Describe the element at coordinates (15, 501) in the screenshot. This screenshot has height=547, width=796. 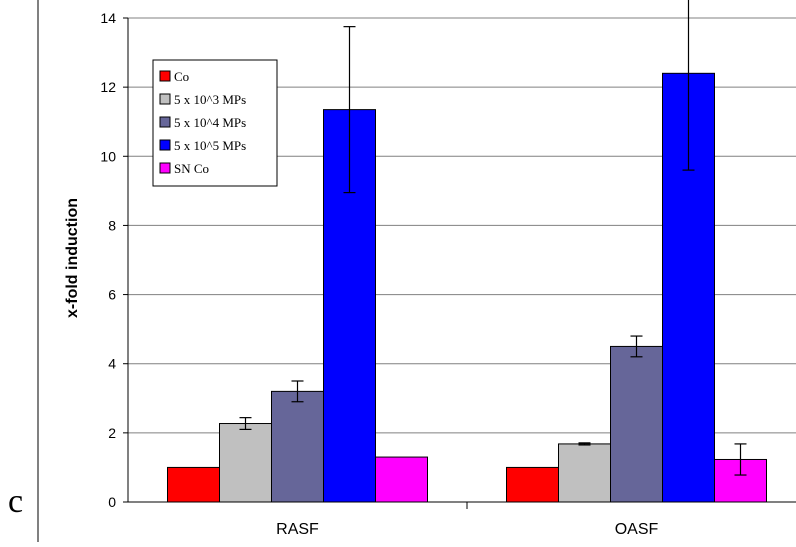
I see `panel-label: c` at that location.